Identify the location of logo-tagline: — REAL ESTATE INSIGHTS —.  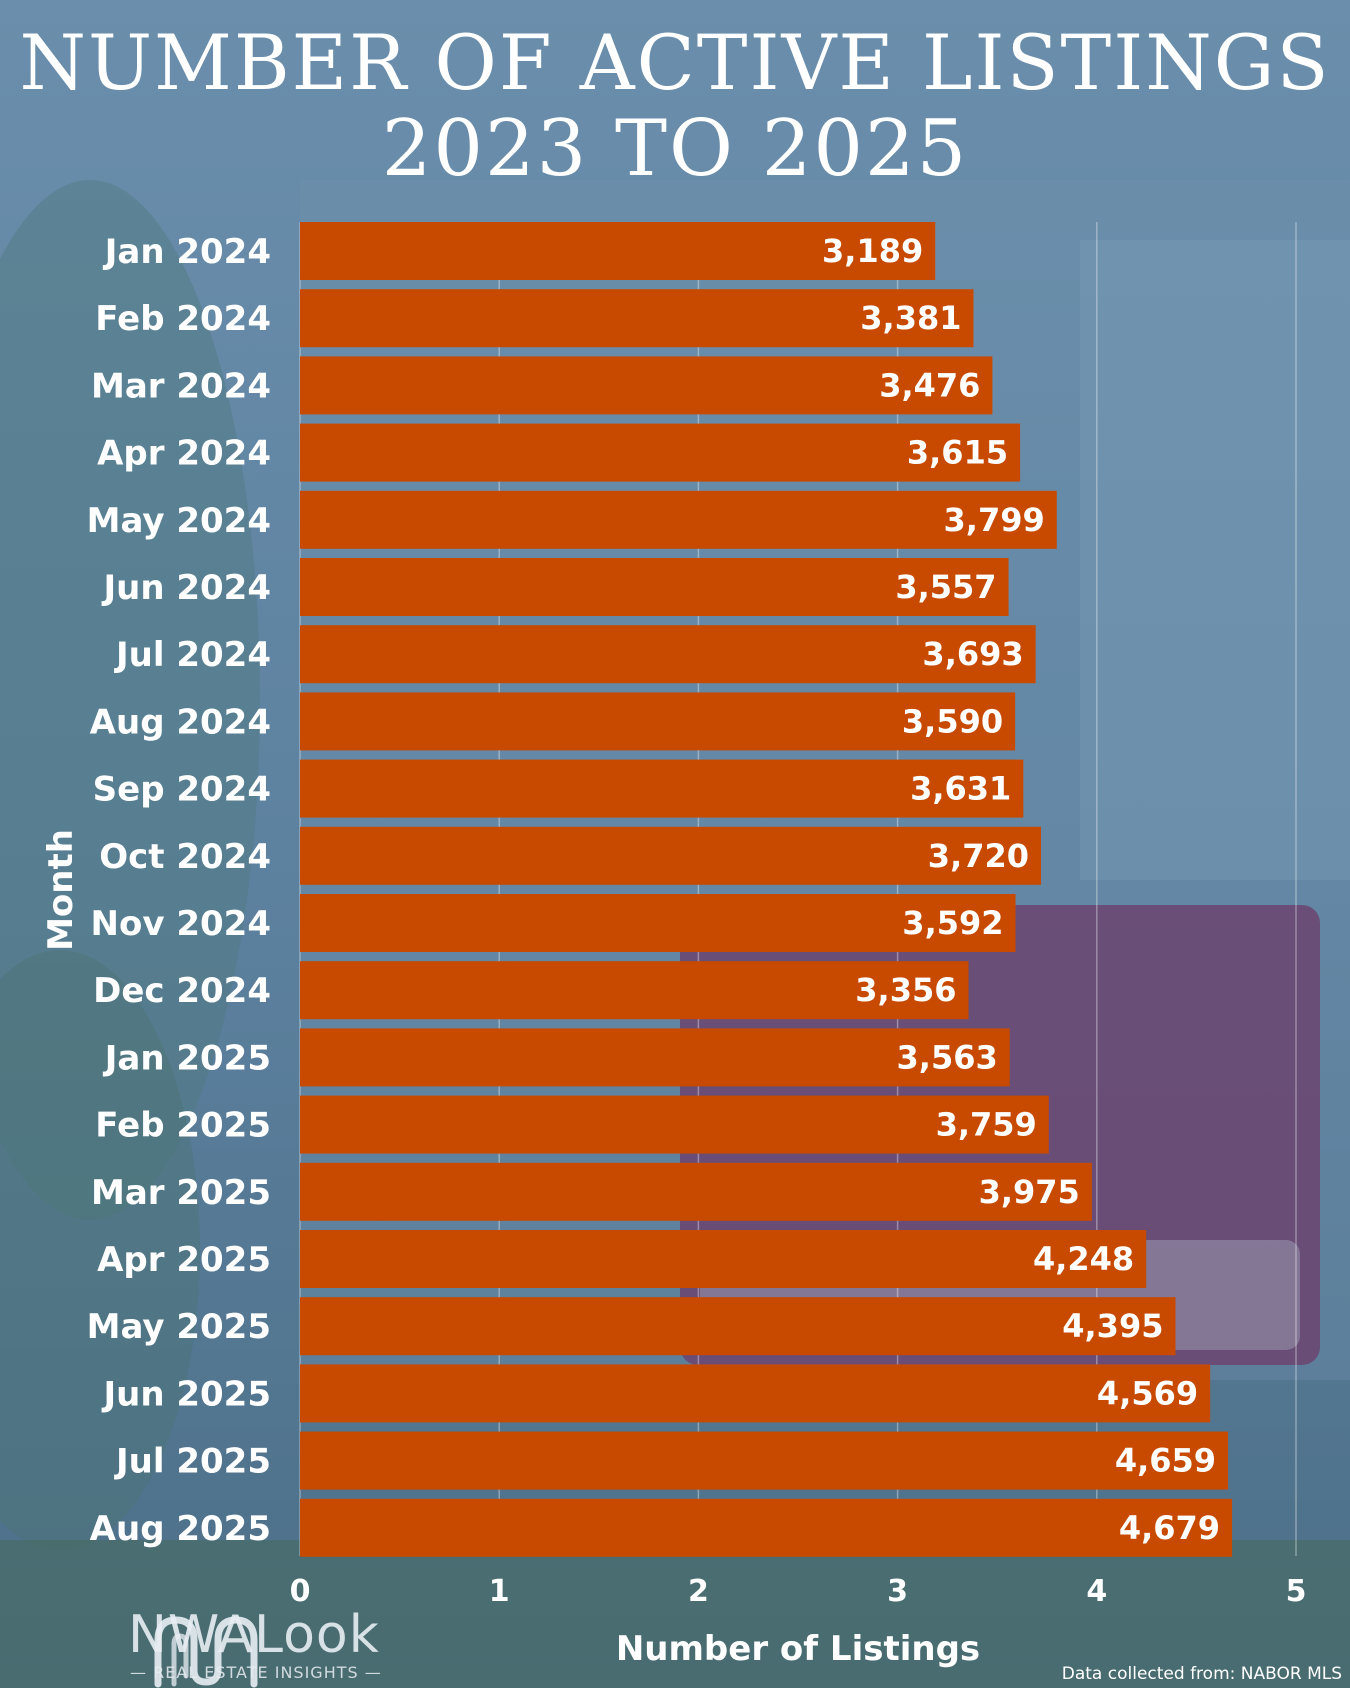
(256, 1672).